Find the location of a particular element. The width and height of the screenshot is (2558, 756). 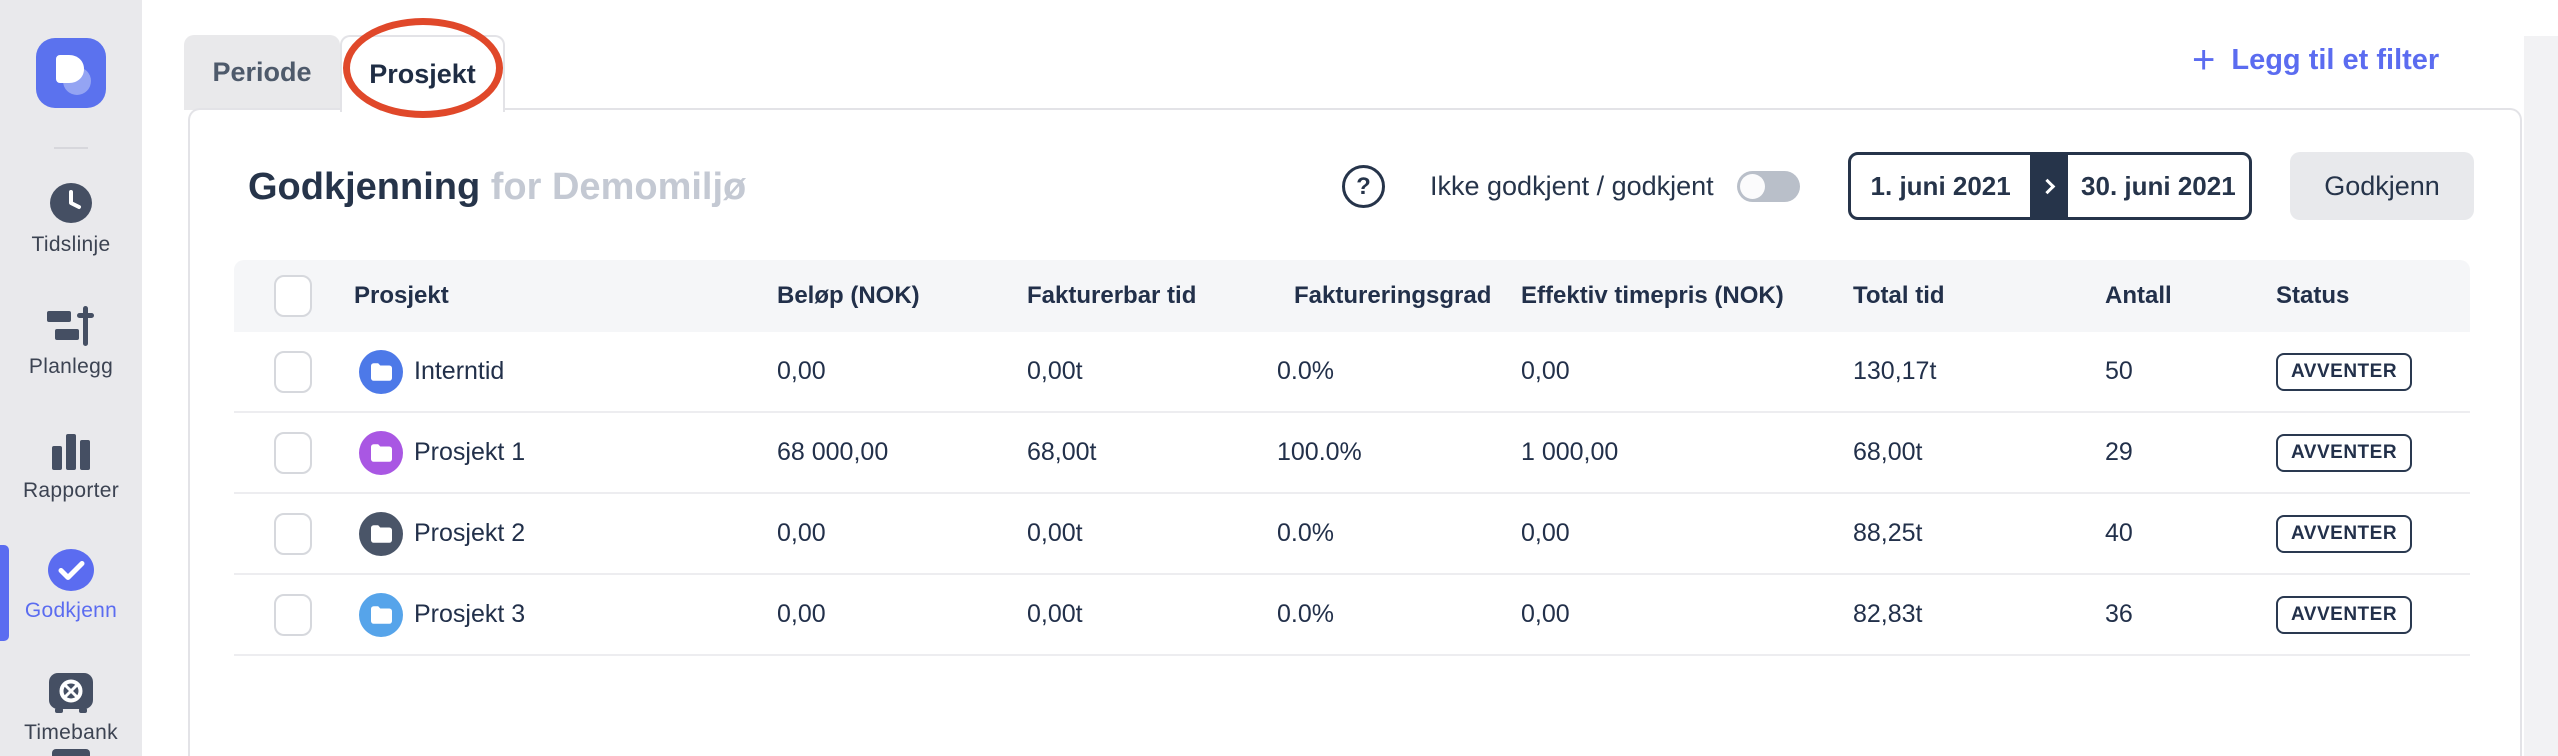

project-name: Interntid is located at coordinates (459, 371).